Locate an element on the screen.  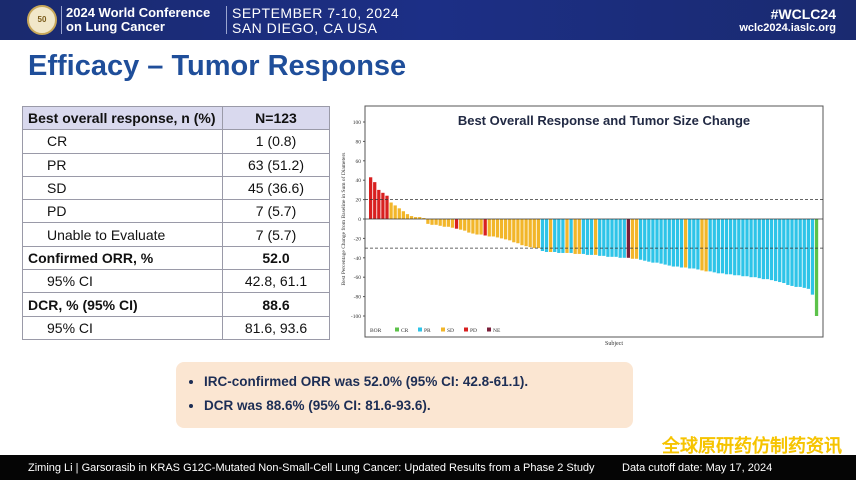
page-title: Efficacy – Tumor Response is located at coordinates (217, 66).